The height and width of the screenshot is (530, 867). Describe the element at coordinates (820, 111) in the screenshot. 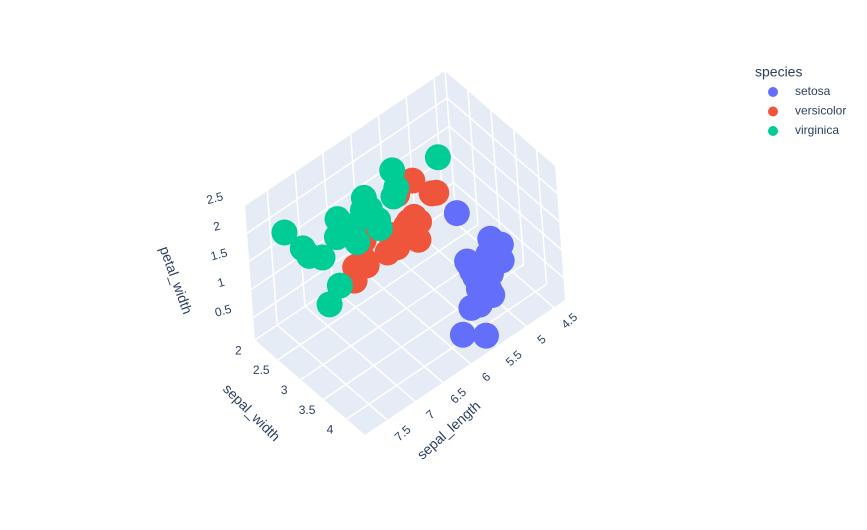

I see `legend-label: versicolor` at that location.